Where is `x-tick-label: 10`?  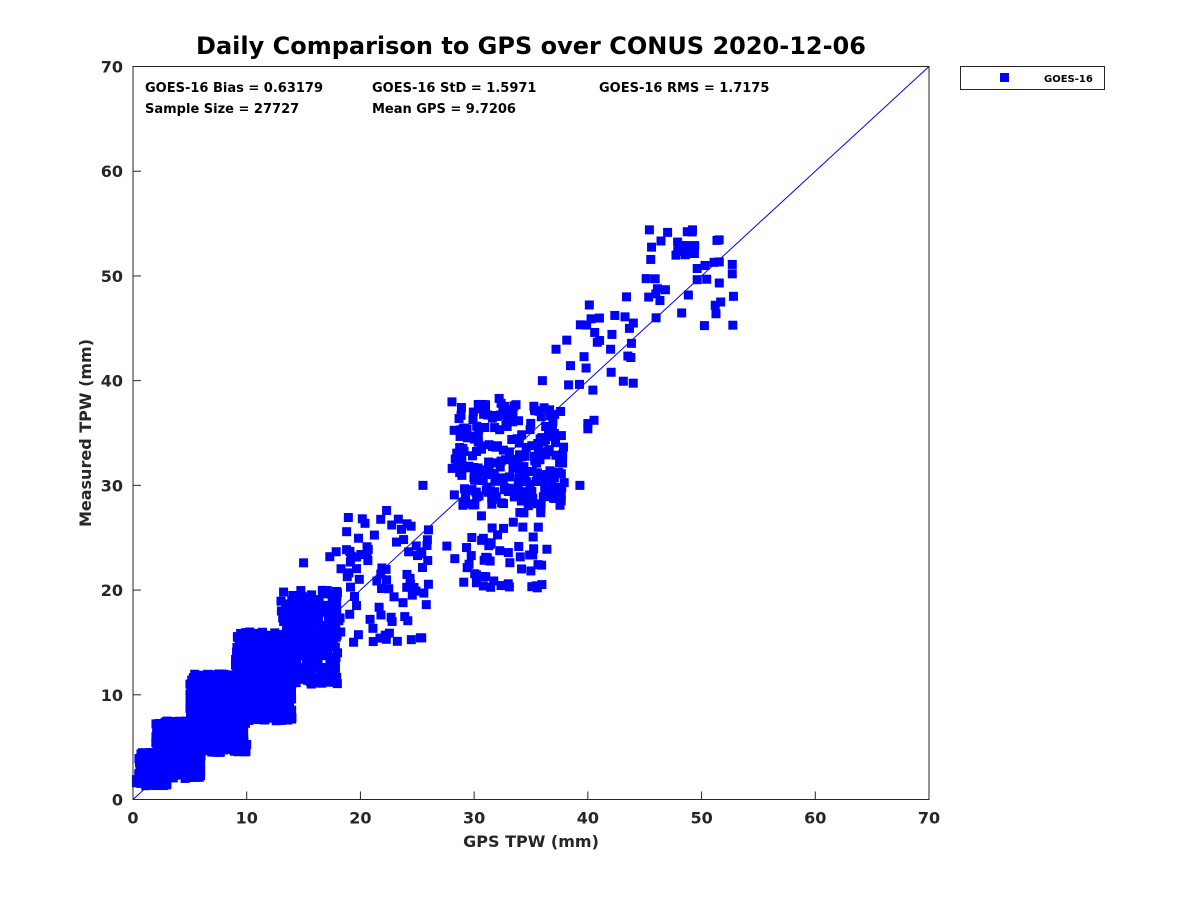 x-tick-label: 10 is located at coordinates (247, 818).